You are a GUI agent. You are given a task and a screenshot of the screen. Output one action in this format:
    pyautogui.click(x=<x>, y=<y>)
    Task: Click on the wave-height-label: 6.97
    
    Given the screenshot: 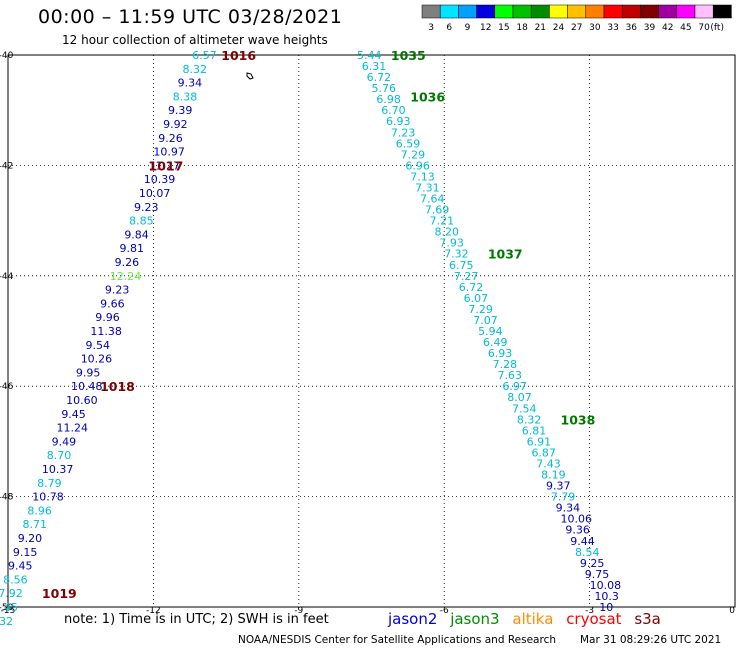 What is the action you would take?
    pyautogui.click(x=514, y=386)
    